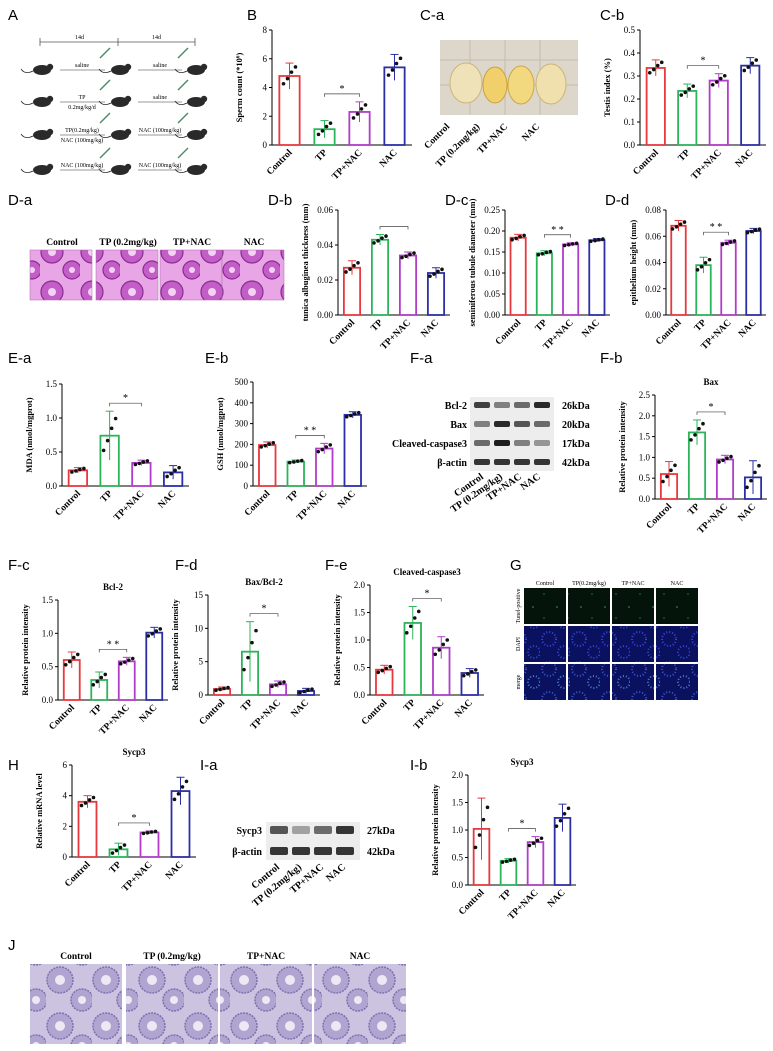 Image resolution: width=773 pixels, height=1051 pixels. Describe the element at coordinates (209, 765) in the screenshot. I see `panel-label-ia: I-a` at that location.